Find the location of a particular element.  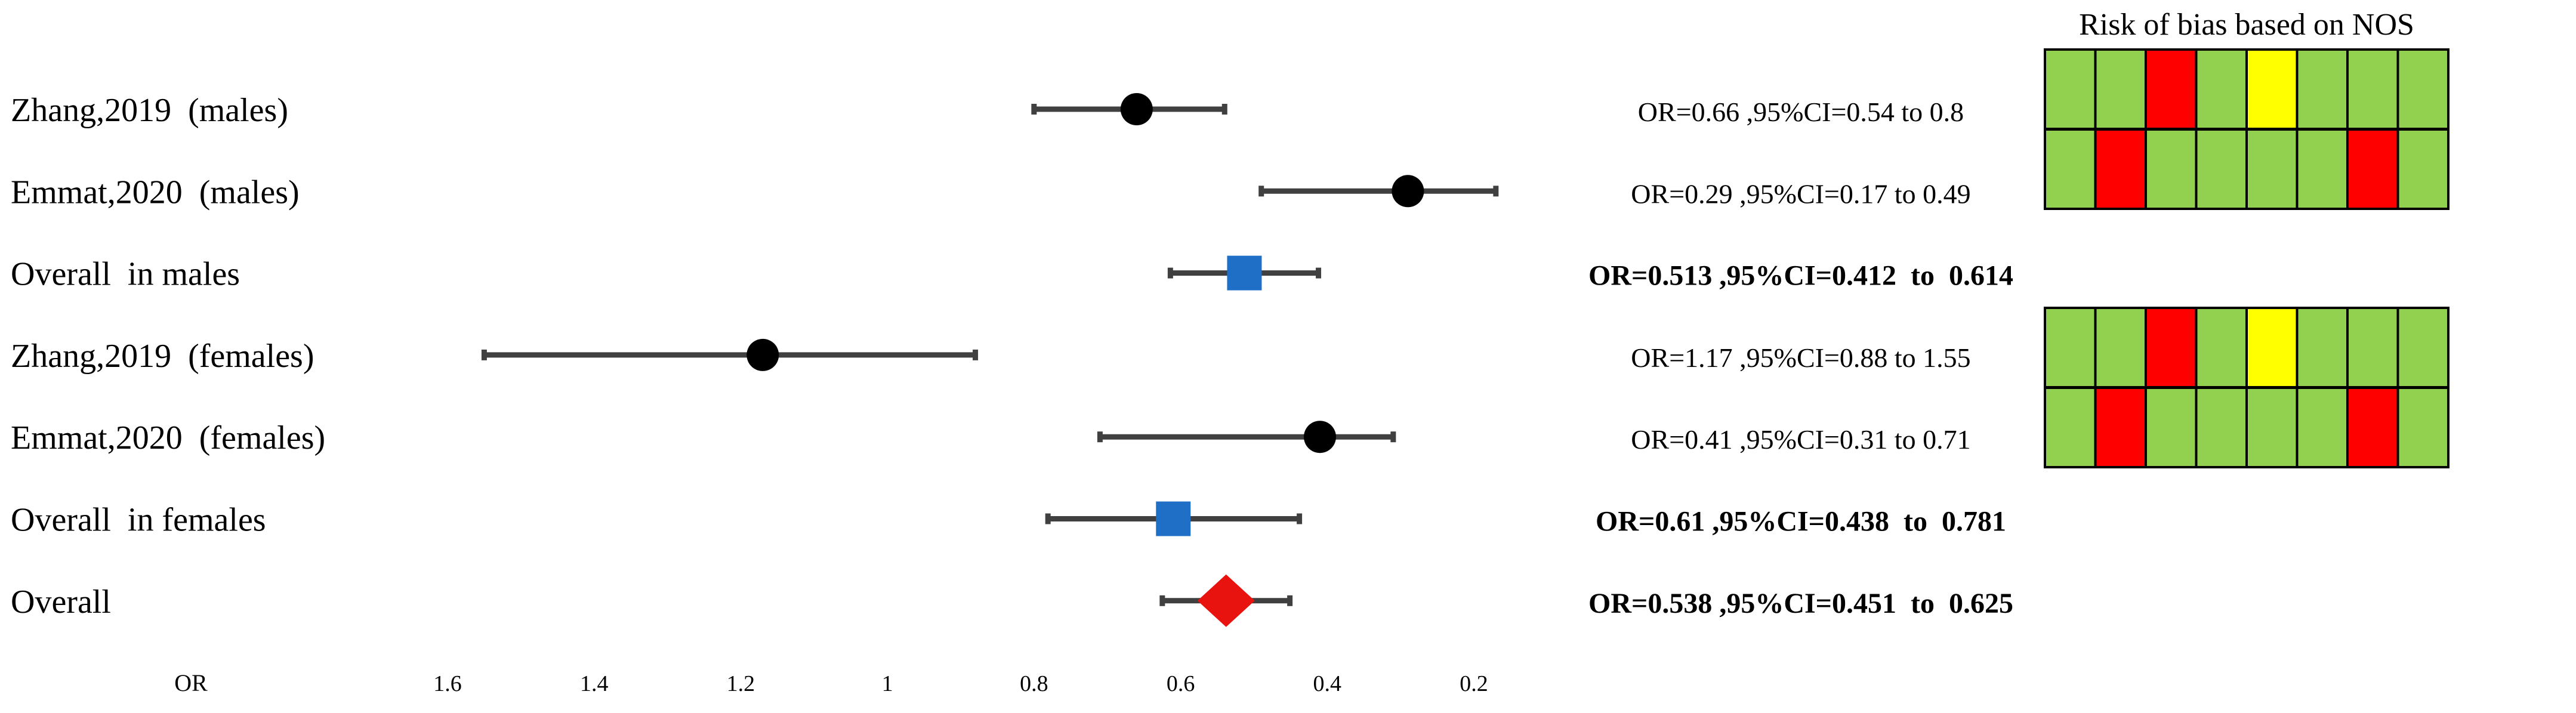

x-tick-label: 0.2 is located at coordinates (1474, 683).